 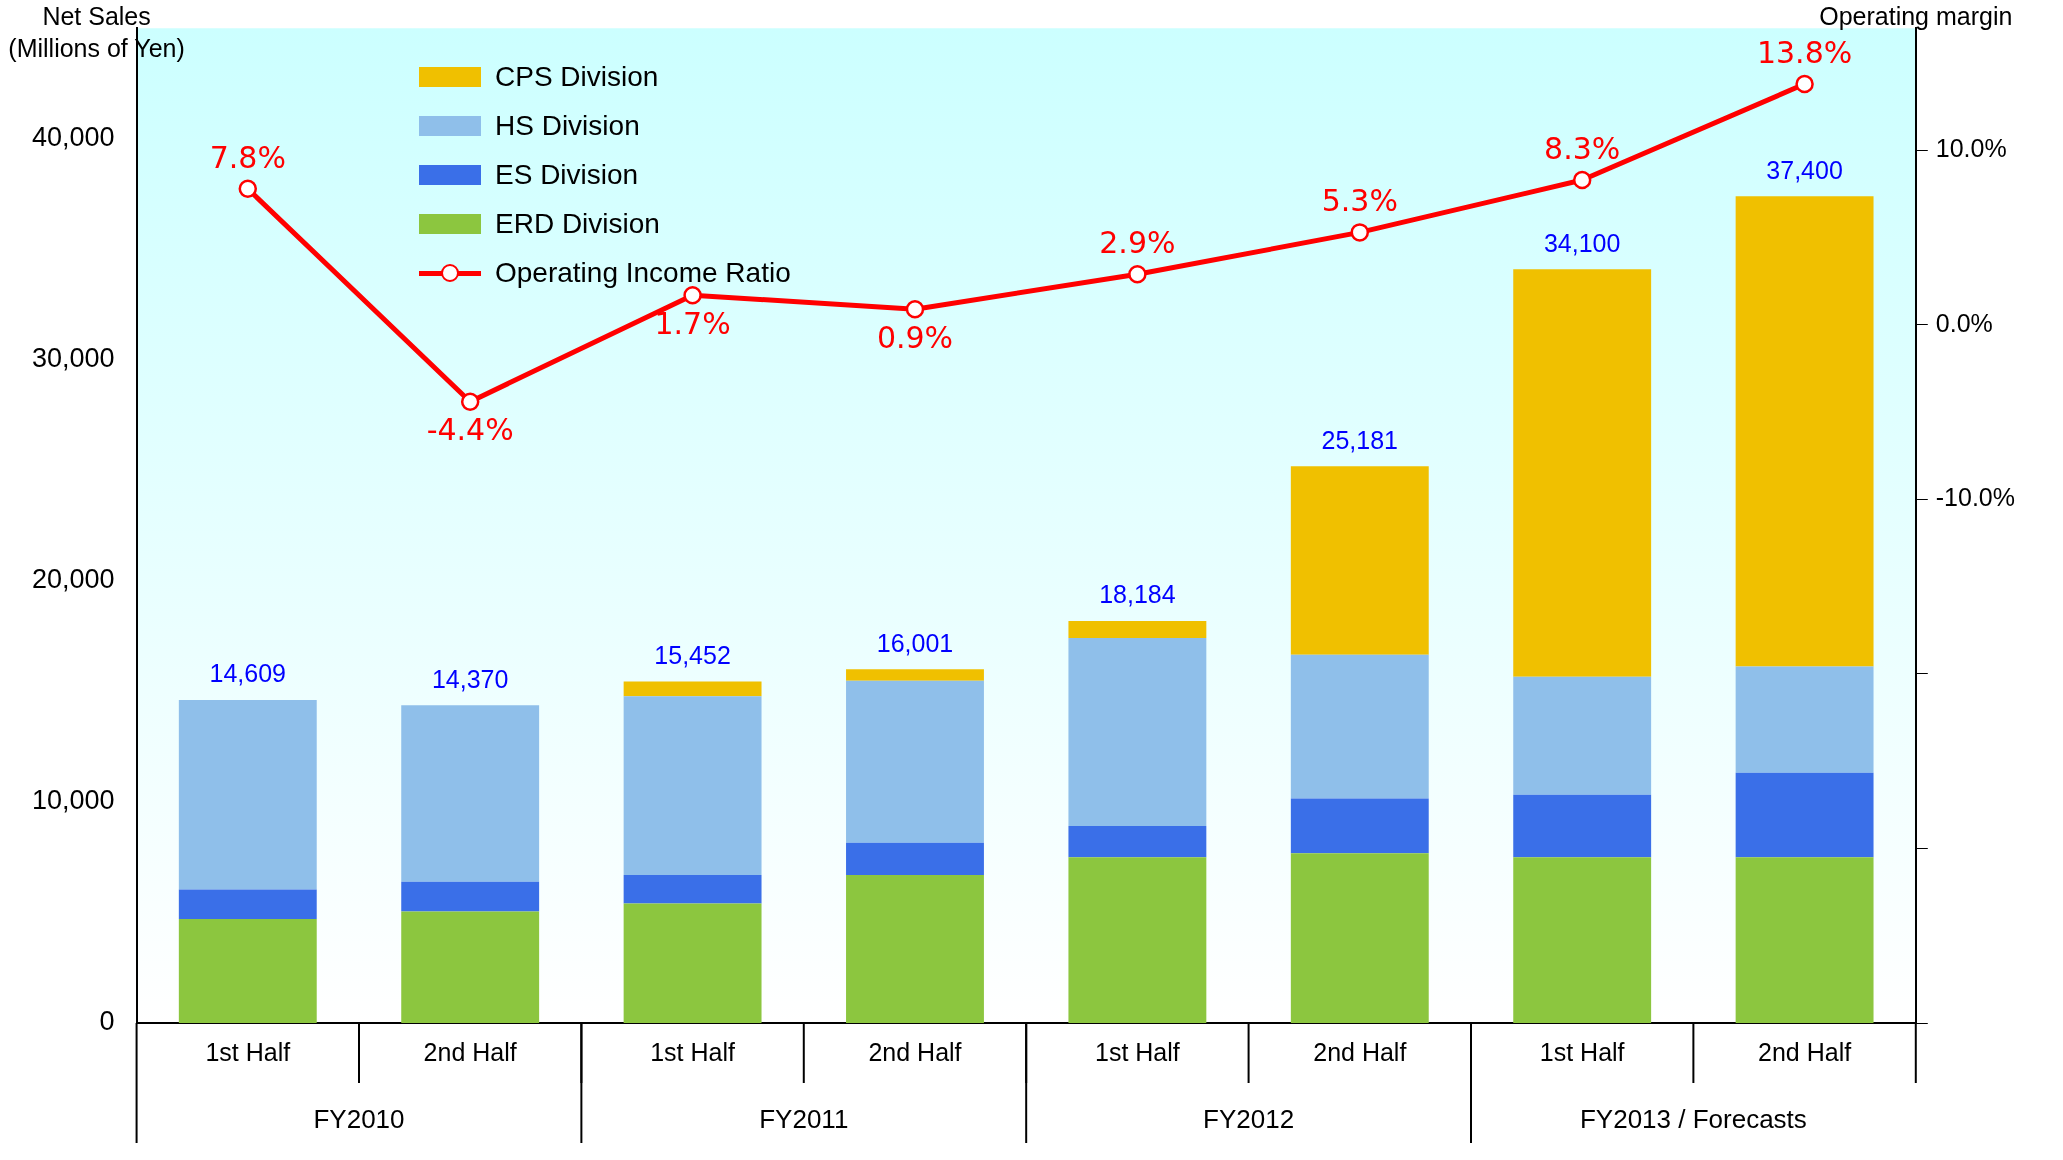 What do you see at coordinates (692, 324) in the screenshot?
I see `data-label: 1.7%` at bounding box center [692, 324].